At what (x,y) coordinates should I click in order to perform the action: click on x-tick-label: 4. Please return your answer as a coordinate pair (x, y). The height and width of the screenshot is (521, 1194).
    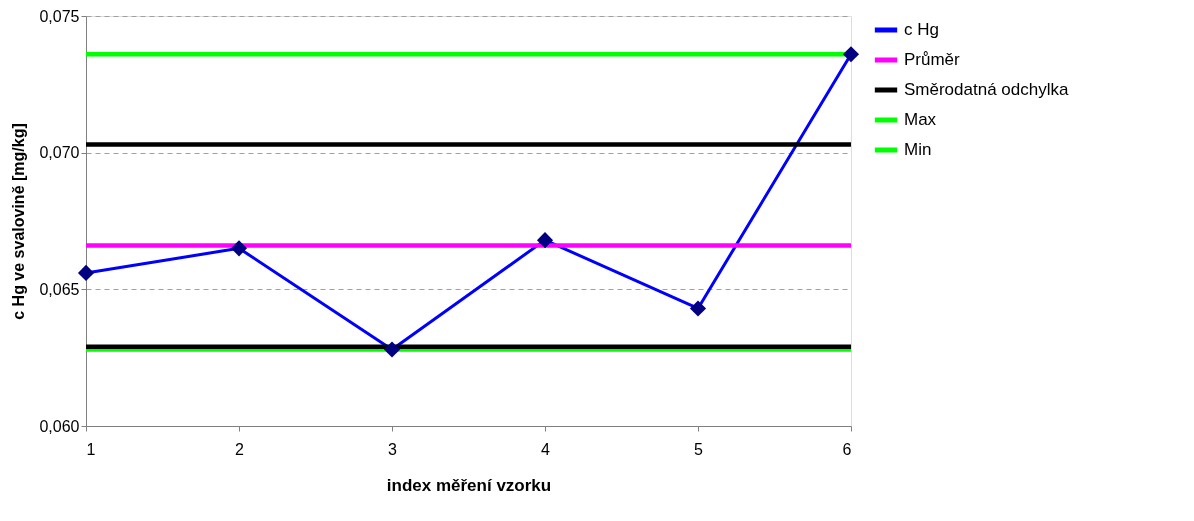
    Looking at the image, I should click on (546, 449).